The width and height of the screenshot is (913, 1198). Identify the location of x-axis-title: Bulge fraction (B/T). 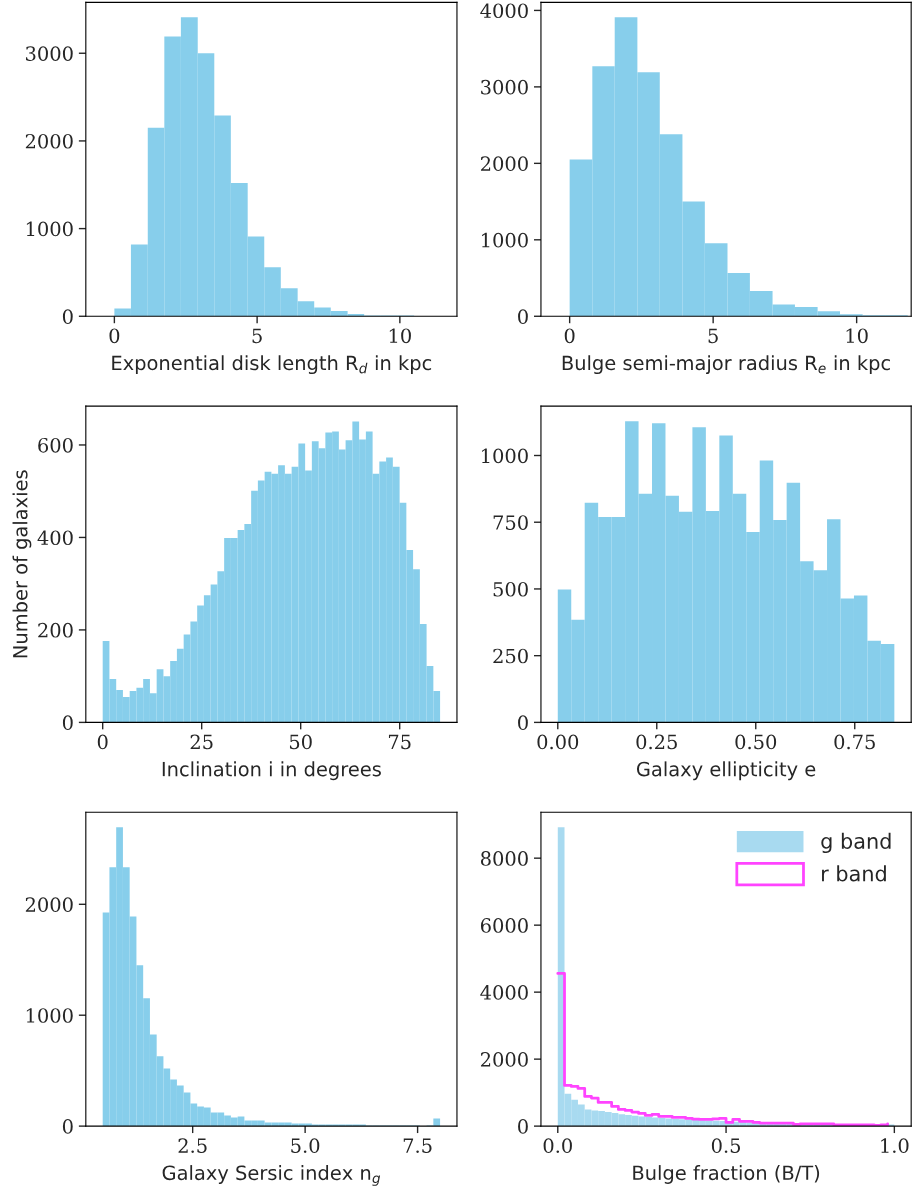
(726, 1174).